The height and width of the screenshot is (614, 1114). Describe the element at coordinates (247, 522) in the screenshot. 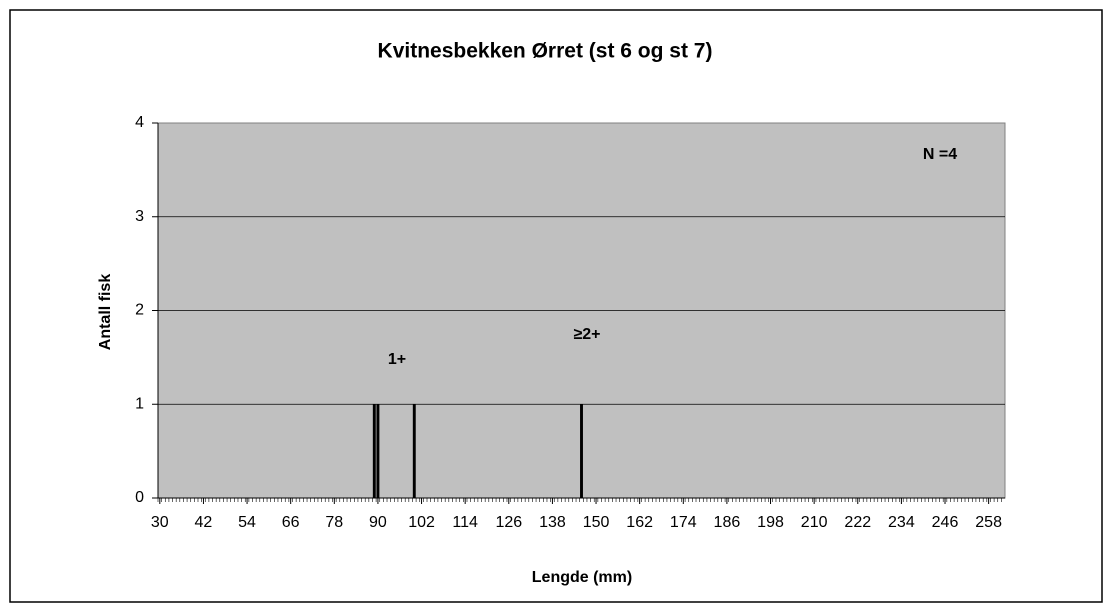

I see `x-tick-label: 54` at that location.